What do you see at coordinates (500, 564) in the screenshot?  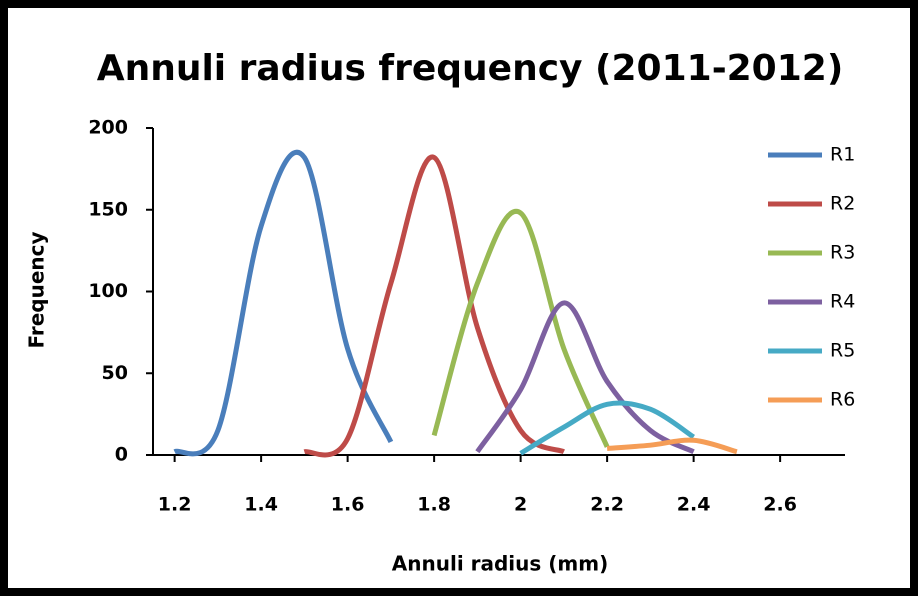 I see `x-axis-label: Annuli radius (mm)` at bounding box center [500, 564].